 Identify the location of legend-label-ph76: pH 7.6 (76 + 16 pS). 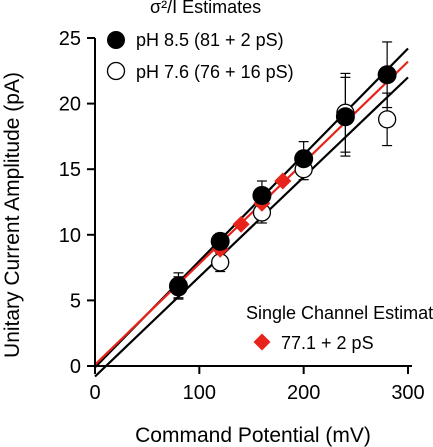
(215, 72).